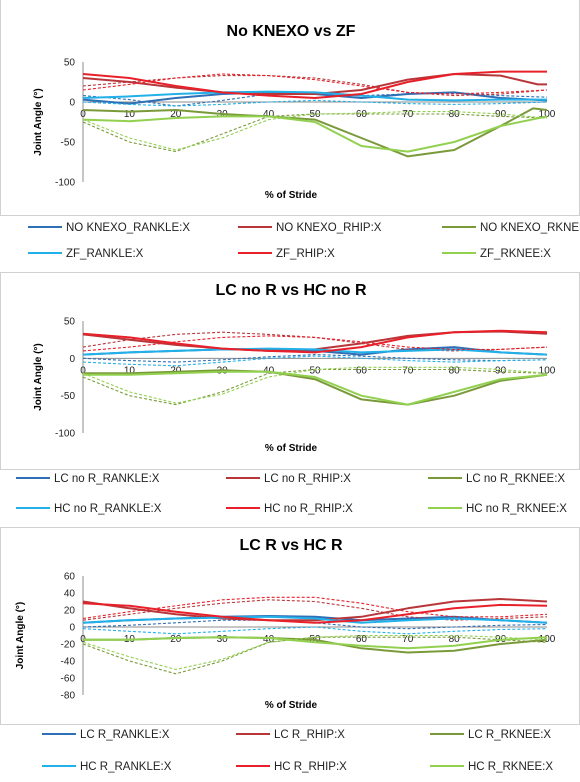  I want to click on x-tick-label: 20, so click(176, 114).